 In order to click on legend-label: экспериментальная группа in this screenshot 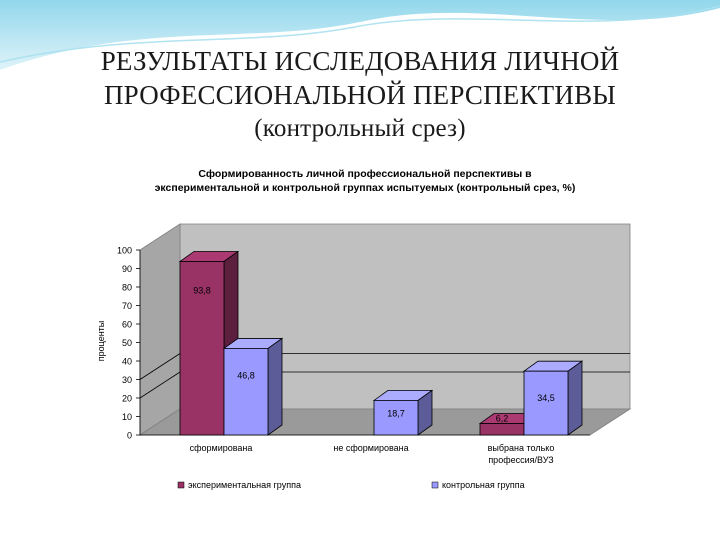, I will do `click(244, 485)`.